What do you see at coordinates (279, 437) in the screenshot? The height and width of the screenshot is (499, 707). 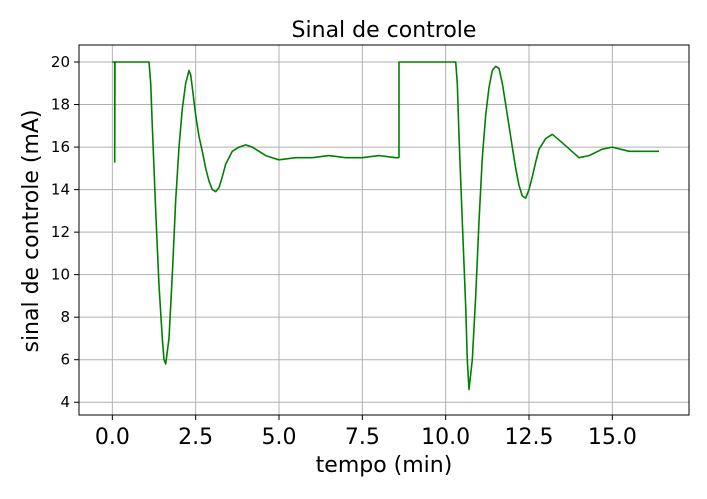 I see `x-tick-label: 5.0` at bounding box center [279, 437].